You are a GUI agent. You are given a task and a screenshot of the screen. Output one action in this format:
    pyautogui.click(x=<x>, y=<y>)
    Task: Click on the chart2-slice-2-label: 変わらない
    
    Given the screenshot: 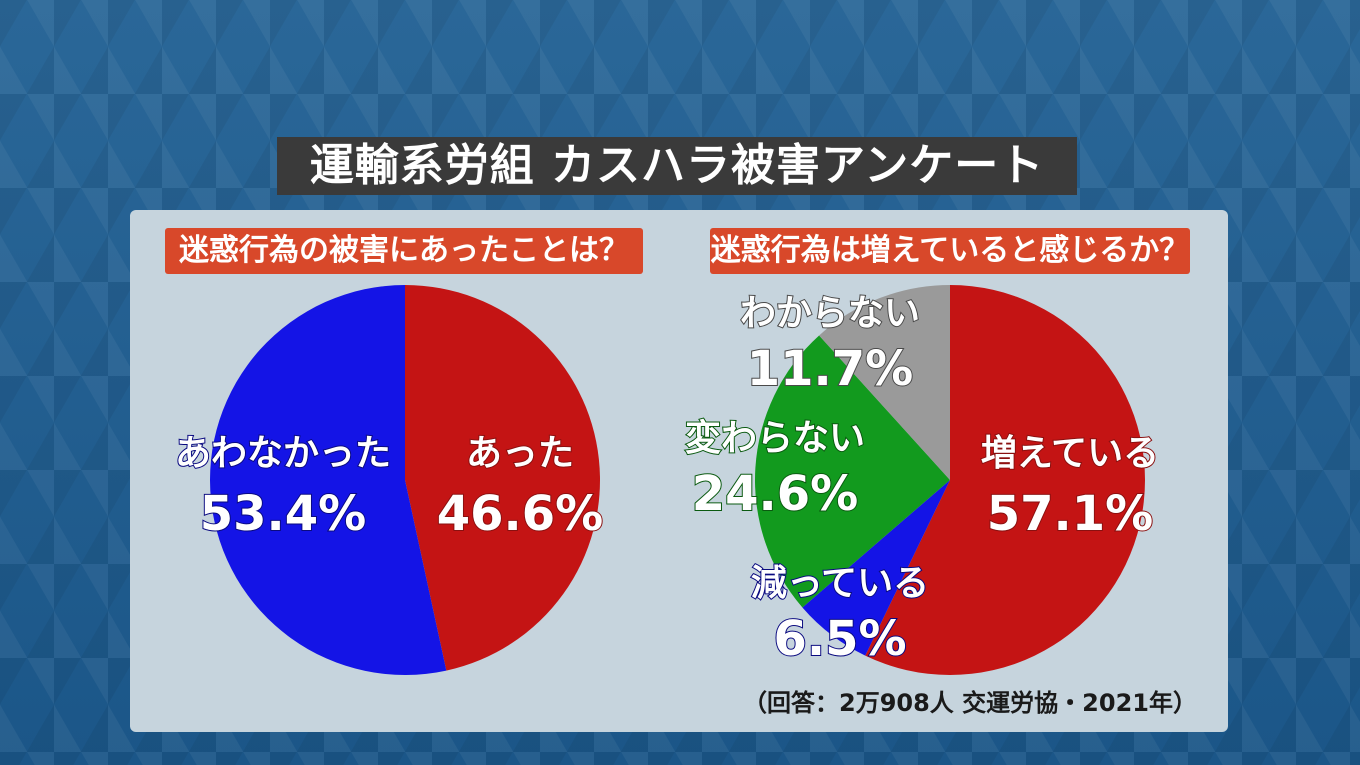 What is the action you would take?
    pyautogui.click(x=775, y=438)
    